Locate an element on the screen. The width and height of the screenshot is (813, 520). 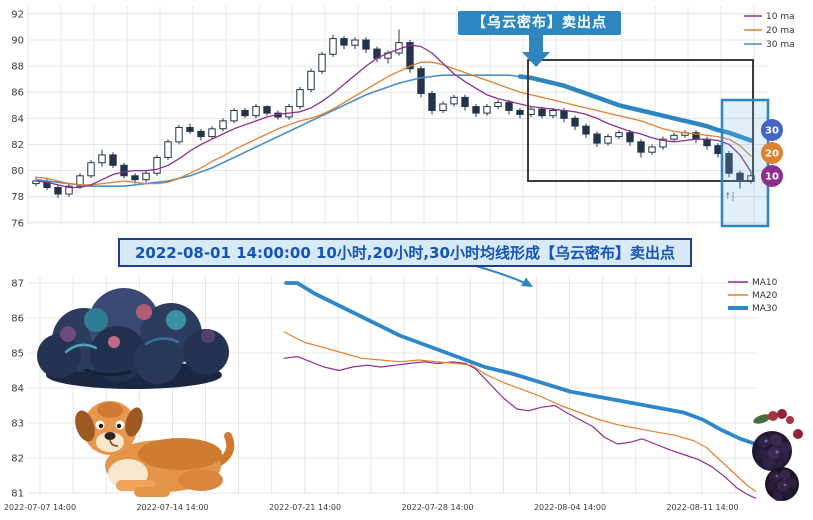
svg-text: 81 is located at coordinates (17, 494).